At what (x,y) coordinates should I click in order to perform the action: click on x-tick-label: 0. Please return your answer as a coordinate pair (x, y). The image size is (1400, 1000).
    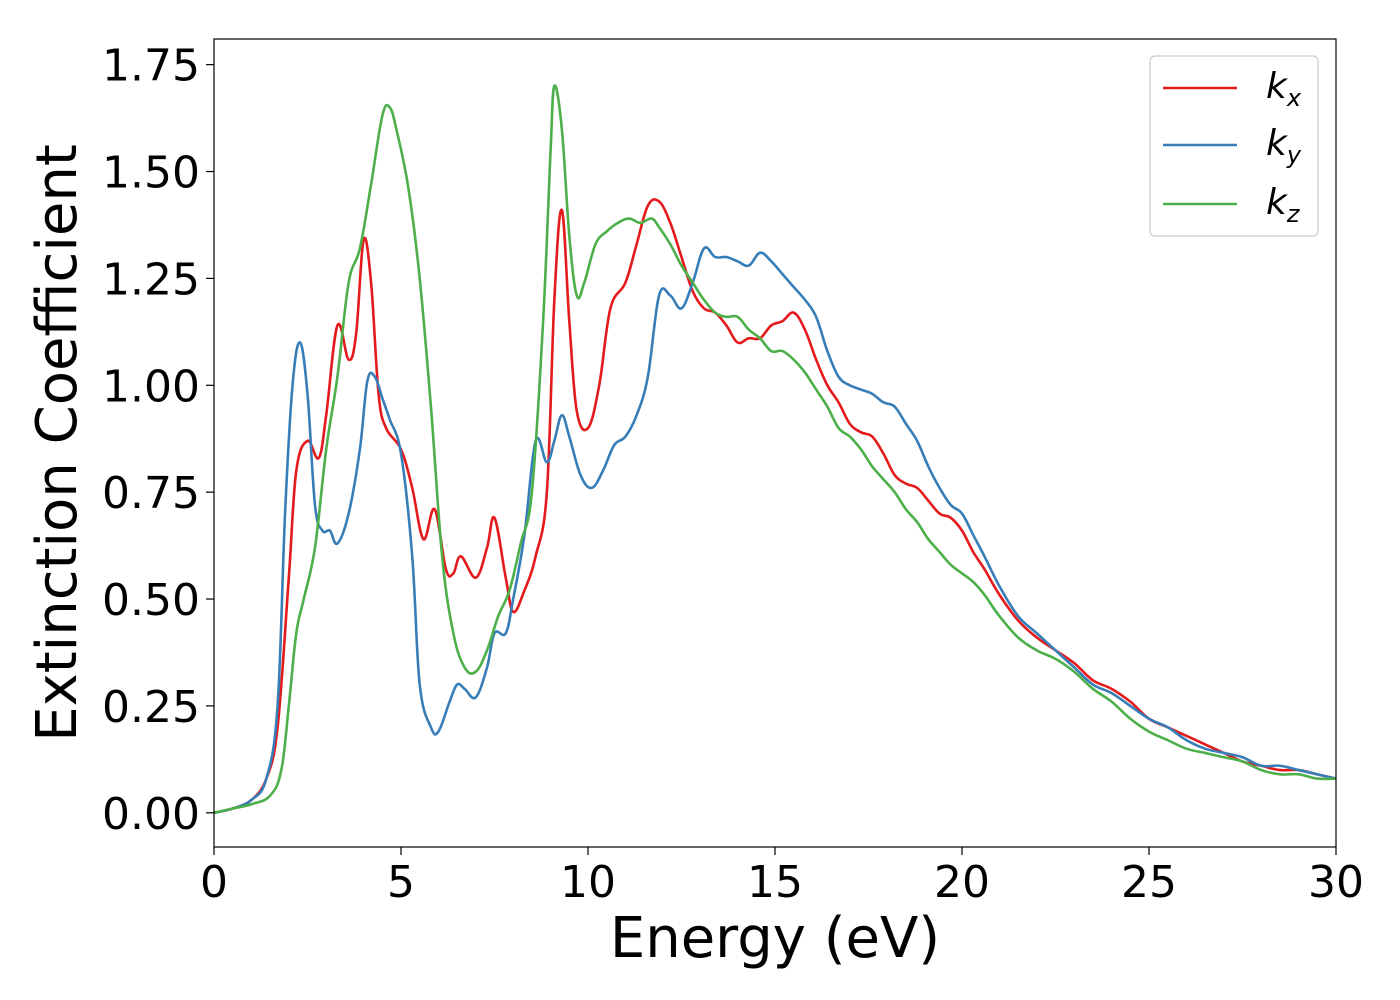
    Looking at the image, I should click on (214, 882).